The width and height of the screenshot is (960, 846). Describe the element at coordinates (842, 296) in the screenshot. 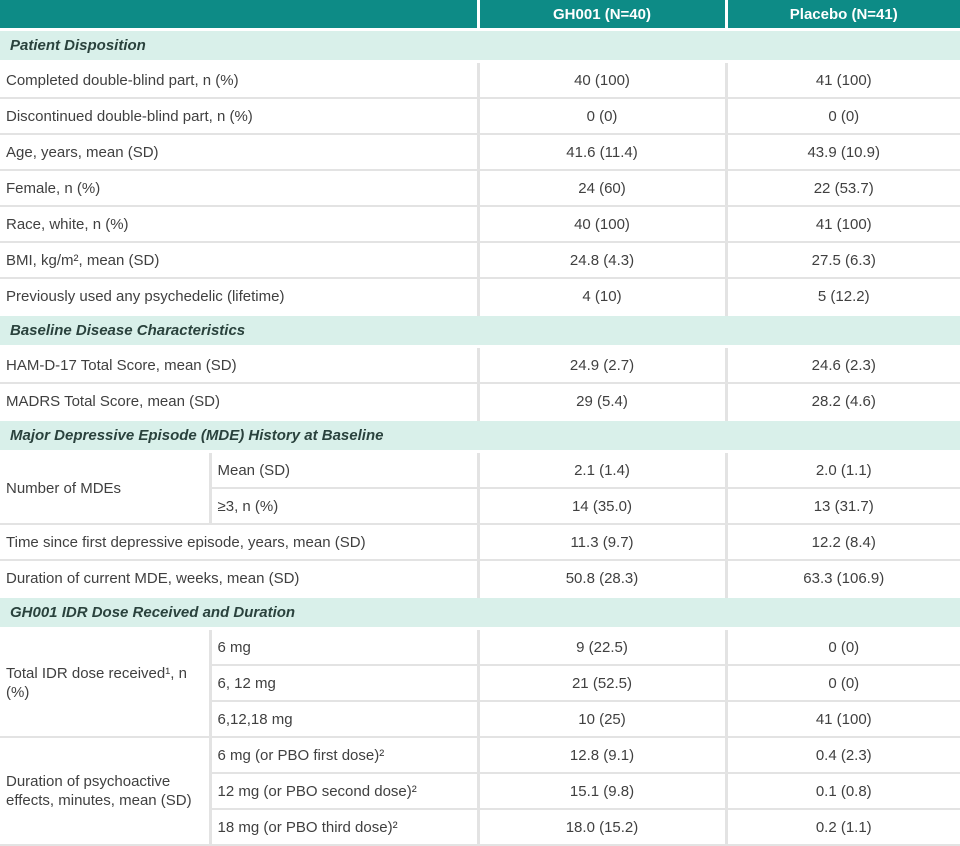

I see `cell-placebo: 5 (12.2)` at that location.